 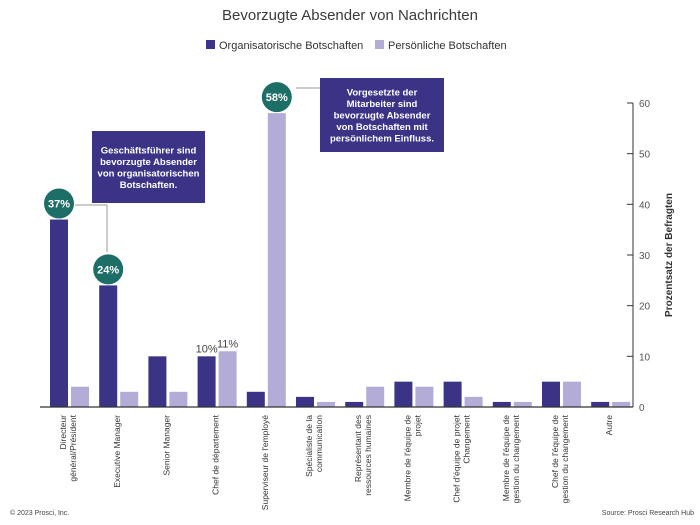 What do you see at coordinates (382, 93) in the screenshot?
I see `callout-line-1-0: Vorgesetzte der` at bounding box center [382, 93].